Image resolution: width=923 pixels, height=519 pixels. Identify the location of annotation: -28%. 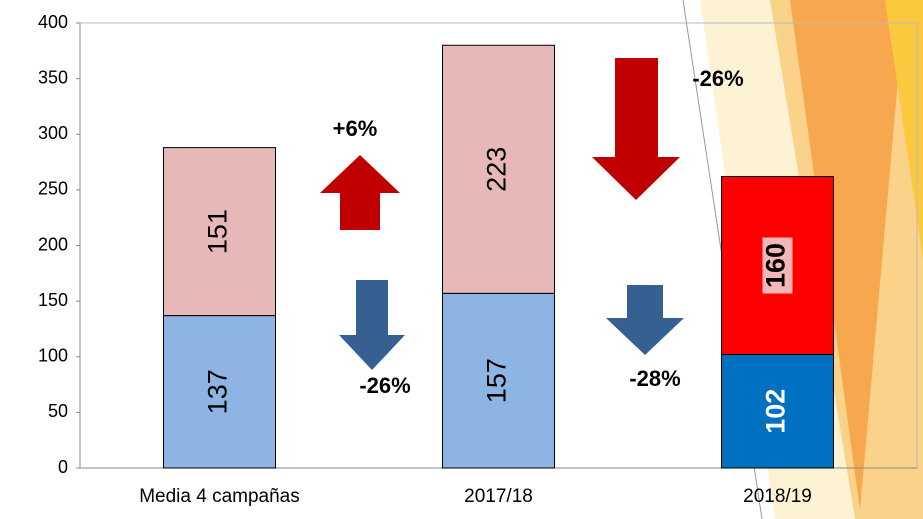
(654, 378).